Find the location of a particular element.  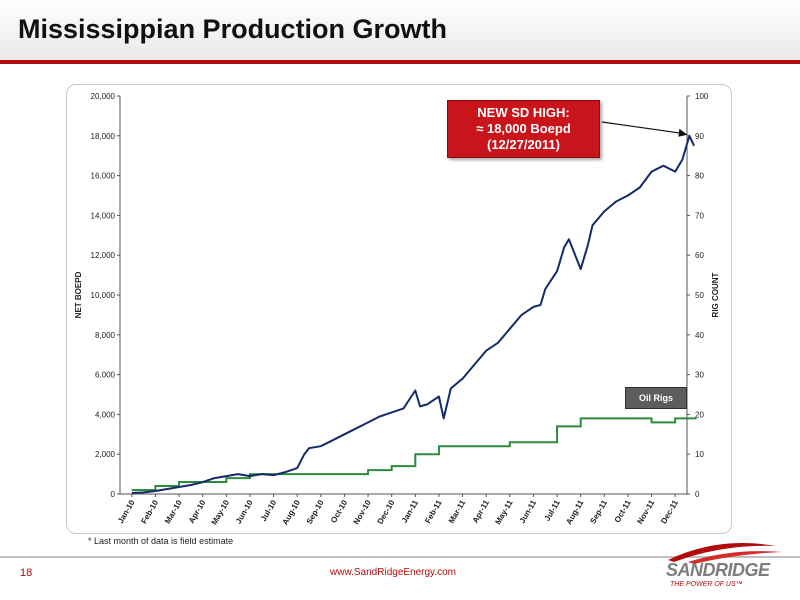

sandridge-logo: SANDRIDGE THE POWER OF US™ is located at coordinates (718, 568).